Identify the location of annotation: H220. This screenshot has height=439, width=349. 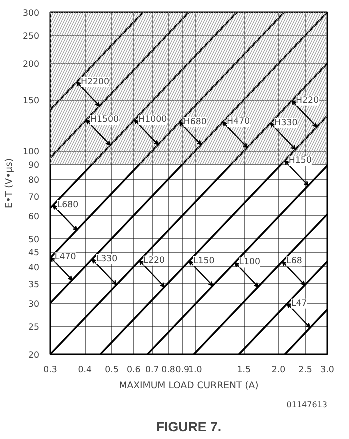
(308, 101).